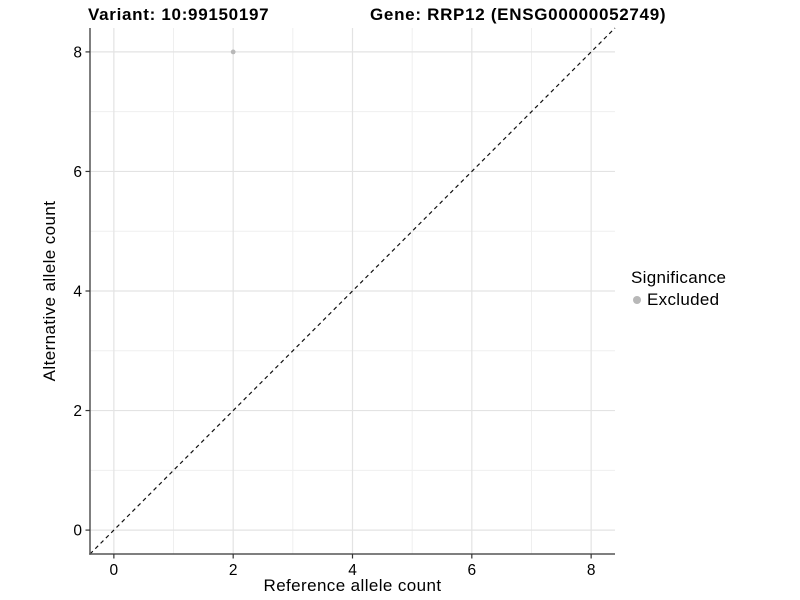 The width and height of the screenshot is (800, 600). Describe the element at coordinates (472, 570) in the screenshot. I see `x-tick-label: 6` at that location.